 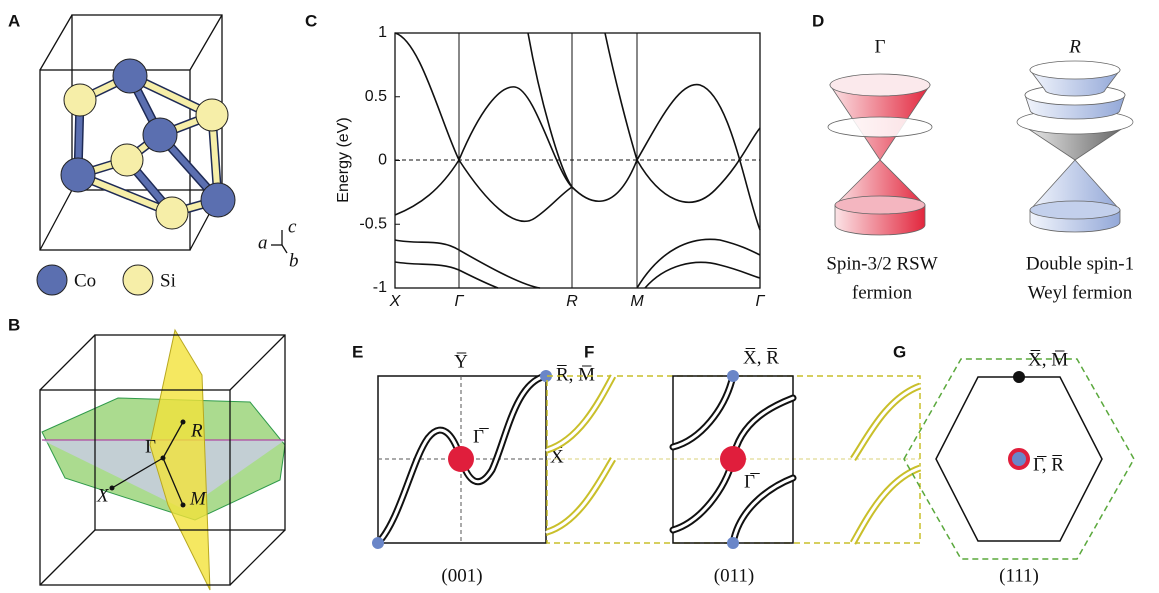 I want to click on point-label: Y̅, so click(x=461, y=361).